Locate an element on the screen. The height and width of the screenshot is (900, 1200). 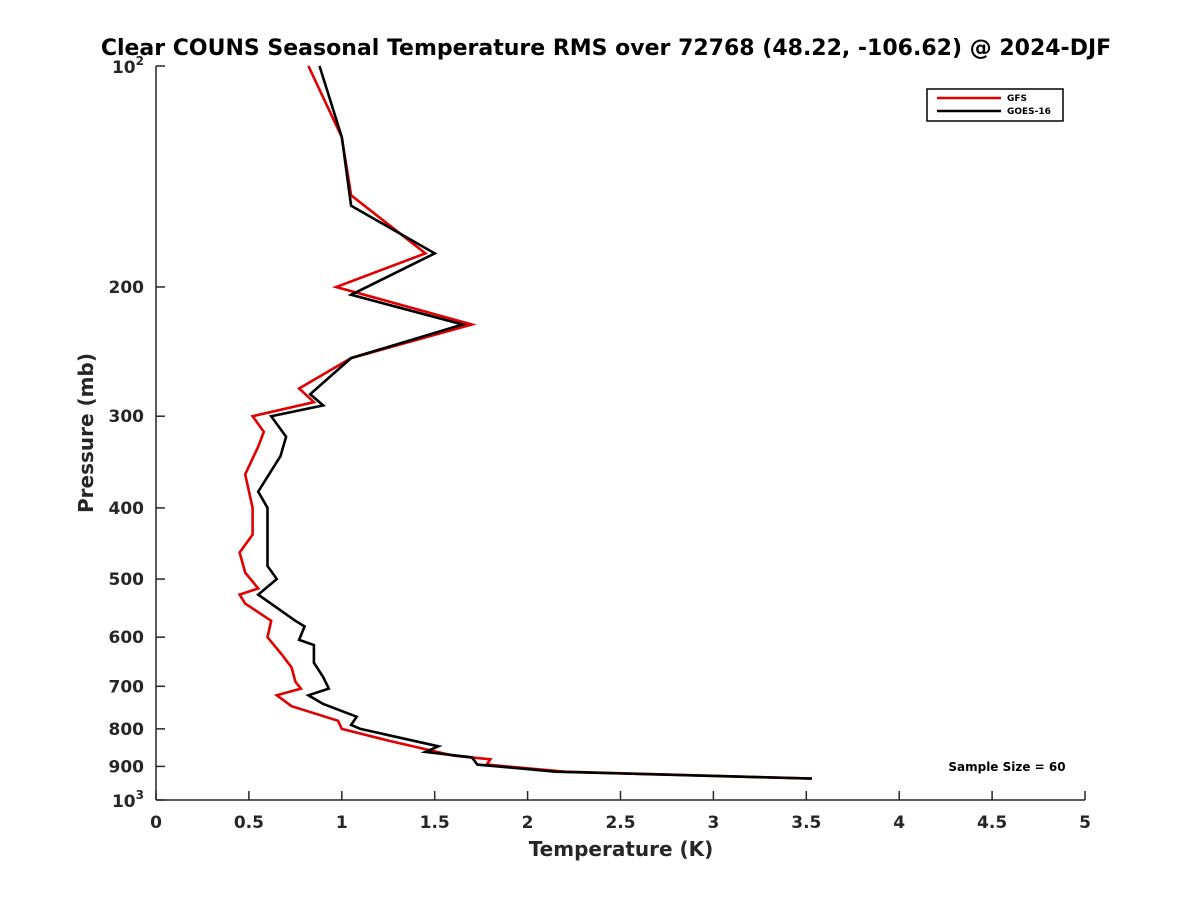
sample-size-annotation: Sample Size = 60 is located at coordinates (1006, 767).